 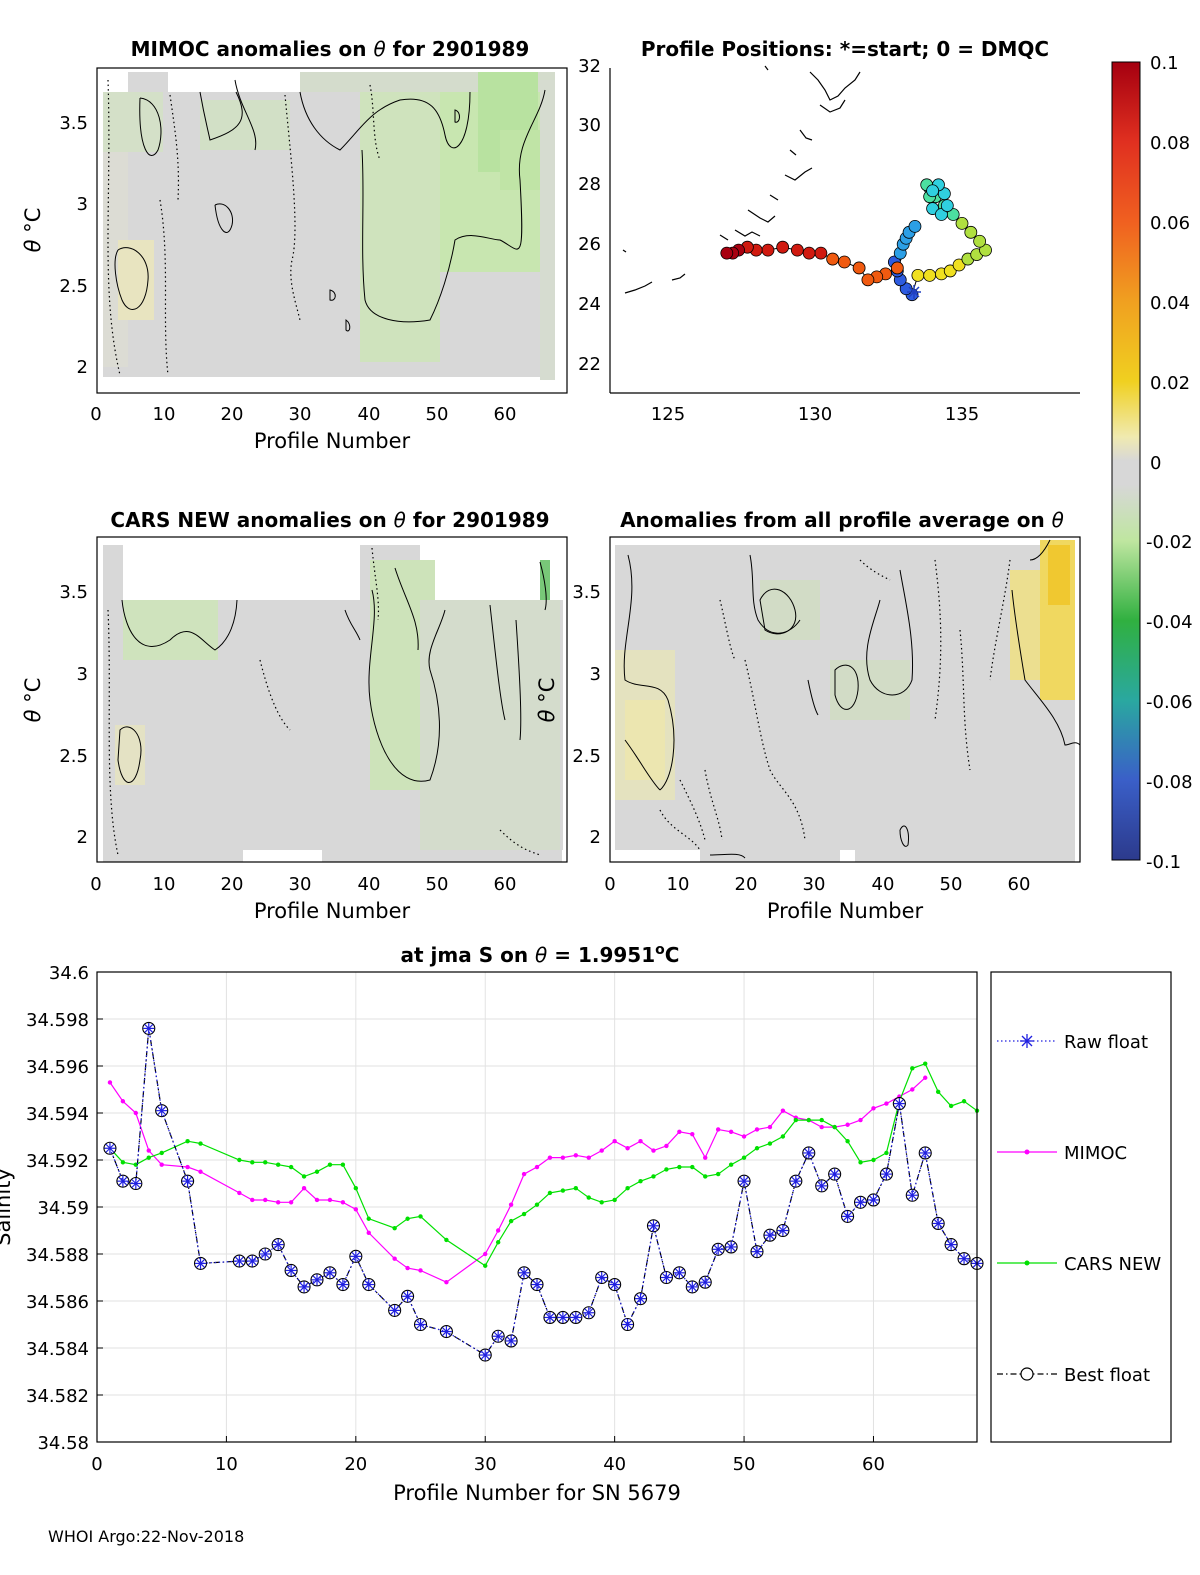 I want to click on mimoc-ylabel: θ °C, so click(x=33, y=230).